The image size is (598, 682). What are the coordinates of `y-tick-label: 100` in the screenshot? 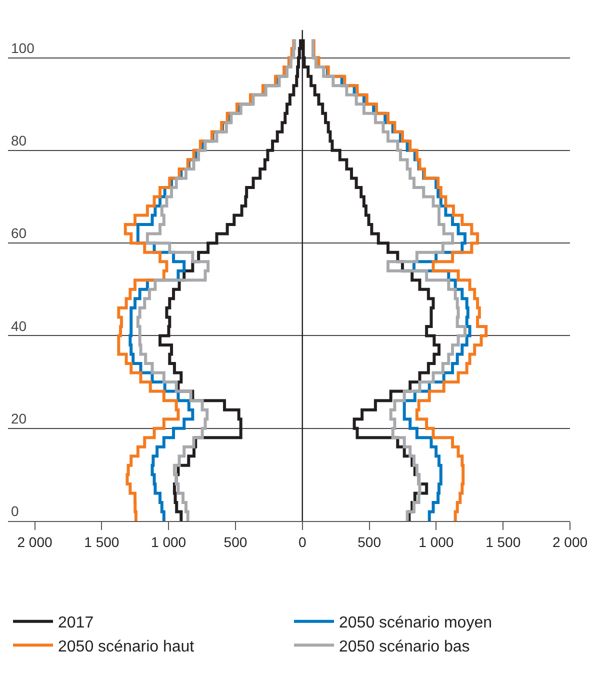 It's located at (23, 48).